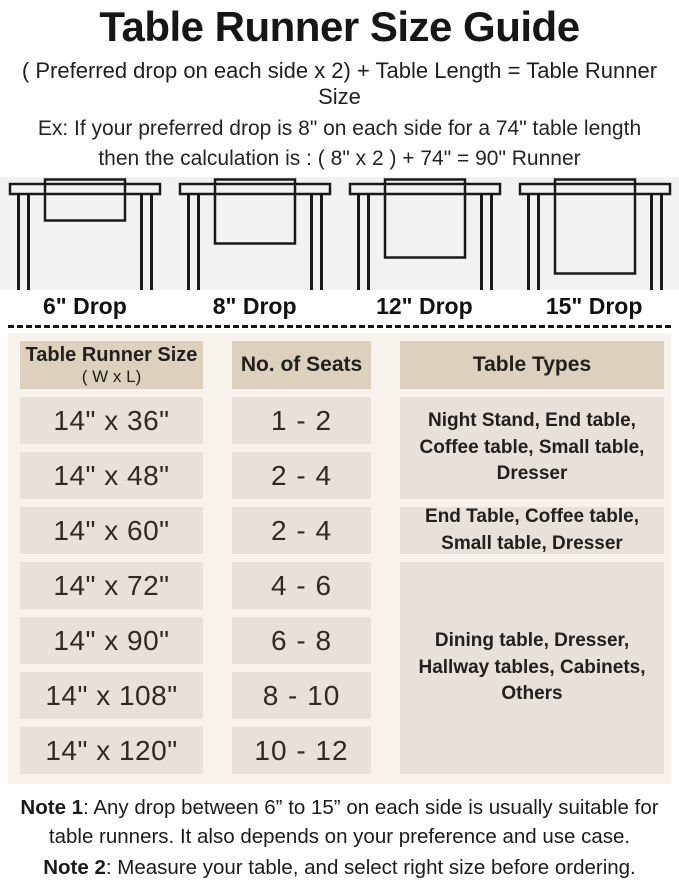 The height and width of the screenshot is (883, 679). I want to click on table-illustration-15-drop, so click(594, 234).